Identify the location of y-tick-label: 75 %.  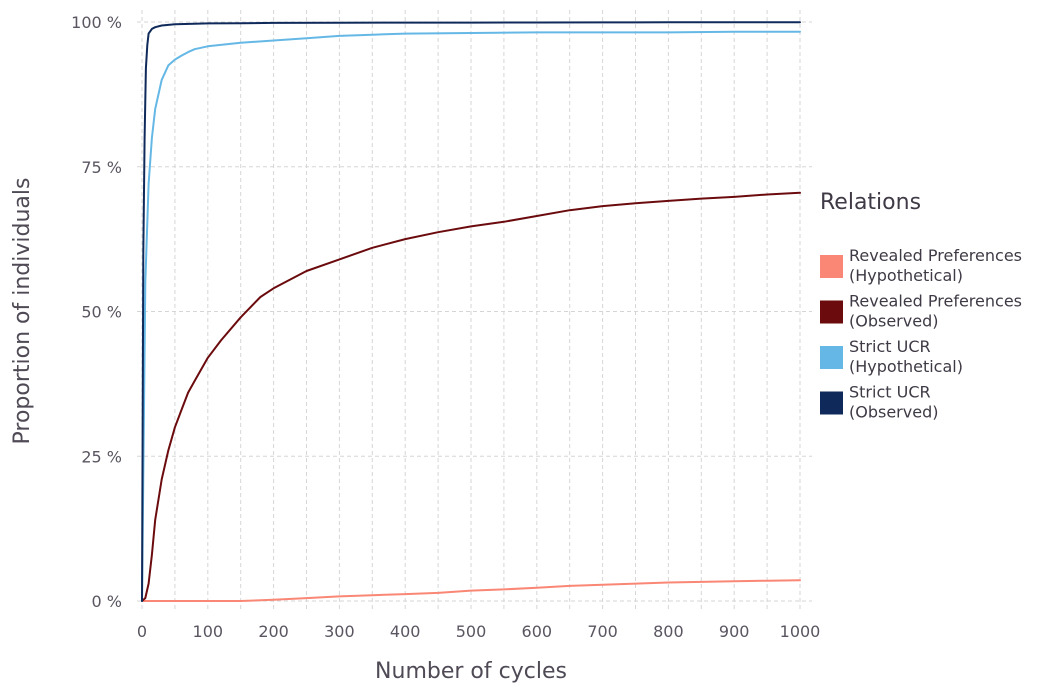
(101, 167).